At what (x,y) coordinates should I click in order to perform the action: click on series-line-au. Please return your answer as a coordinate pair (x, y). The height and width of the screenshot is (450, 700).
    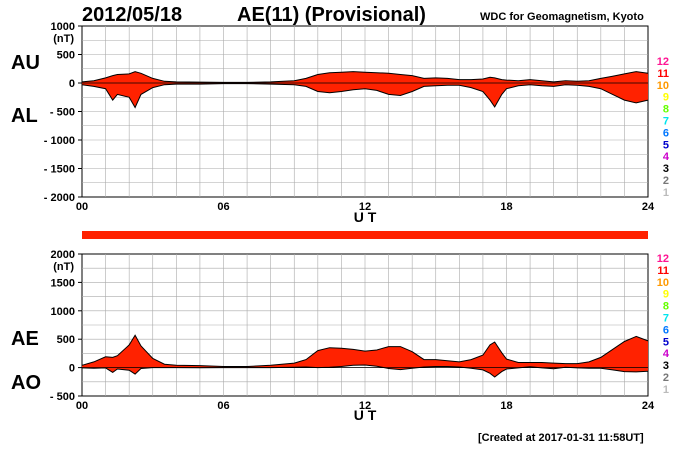
    Looking at the image, I should click on (365, 77).